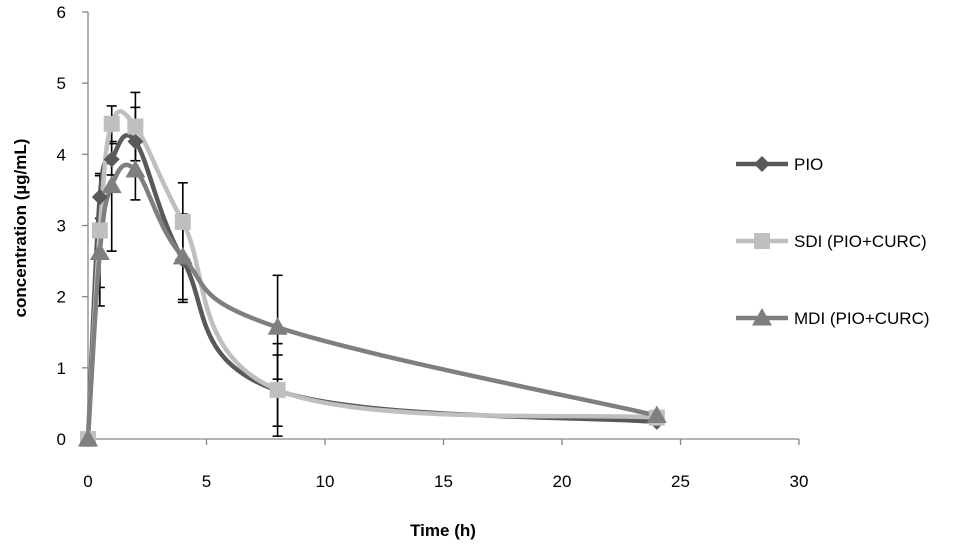 This screenshot has height=550, width=975. I want to click on x-ticks: 0 5 10 15 20 25 30, so click(445, 465).